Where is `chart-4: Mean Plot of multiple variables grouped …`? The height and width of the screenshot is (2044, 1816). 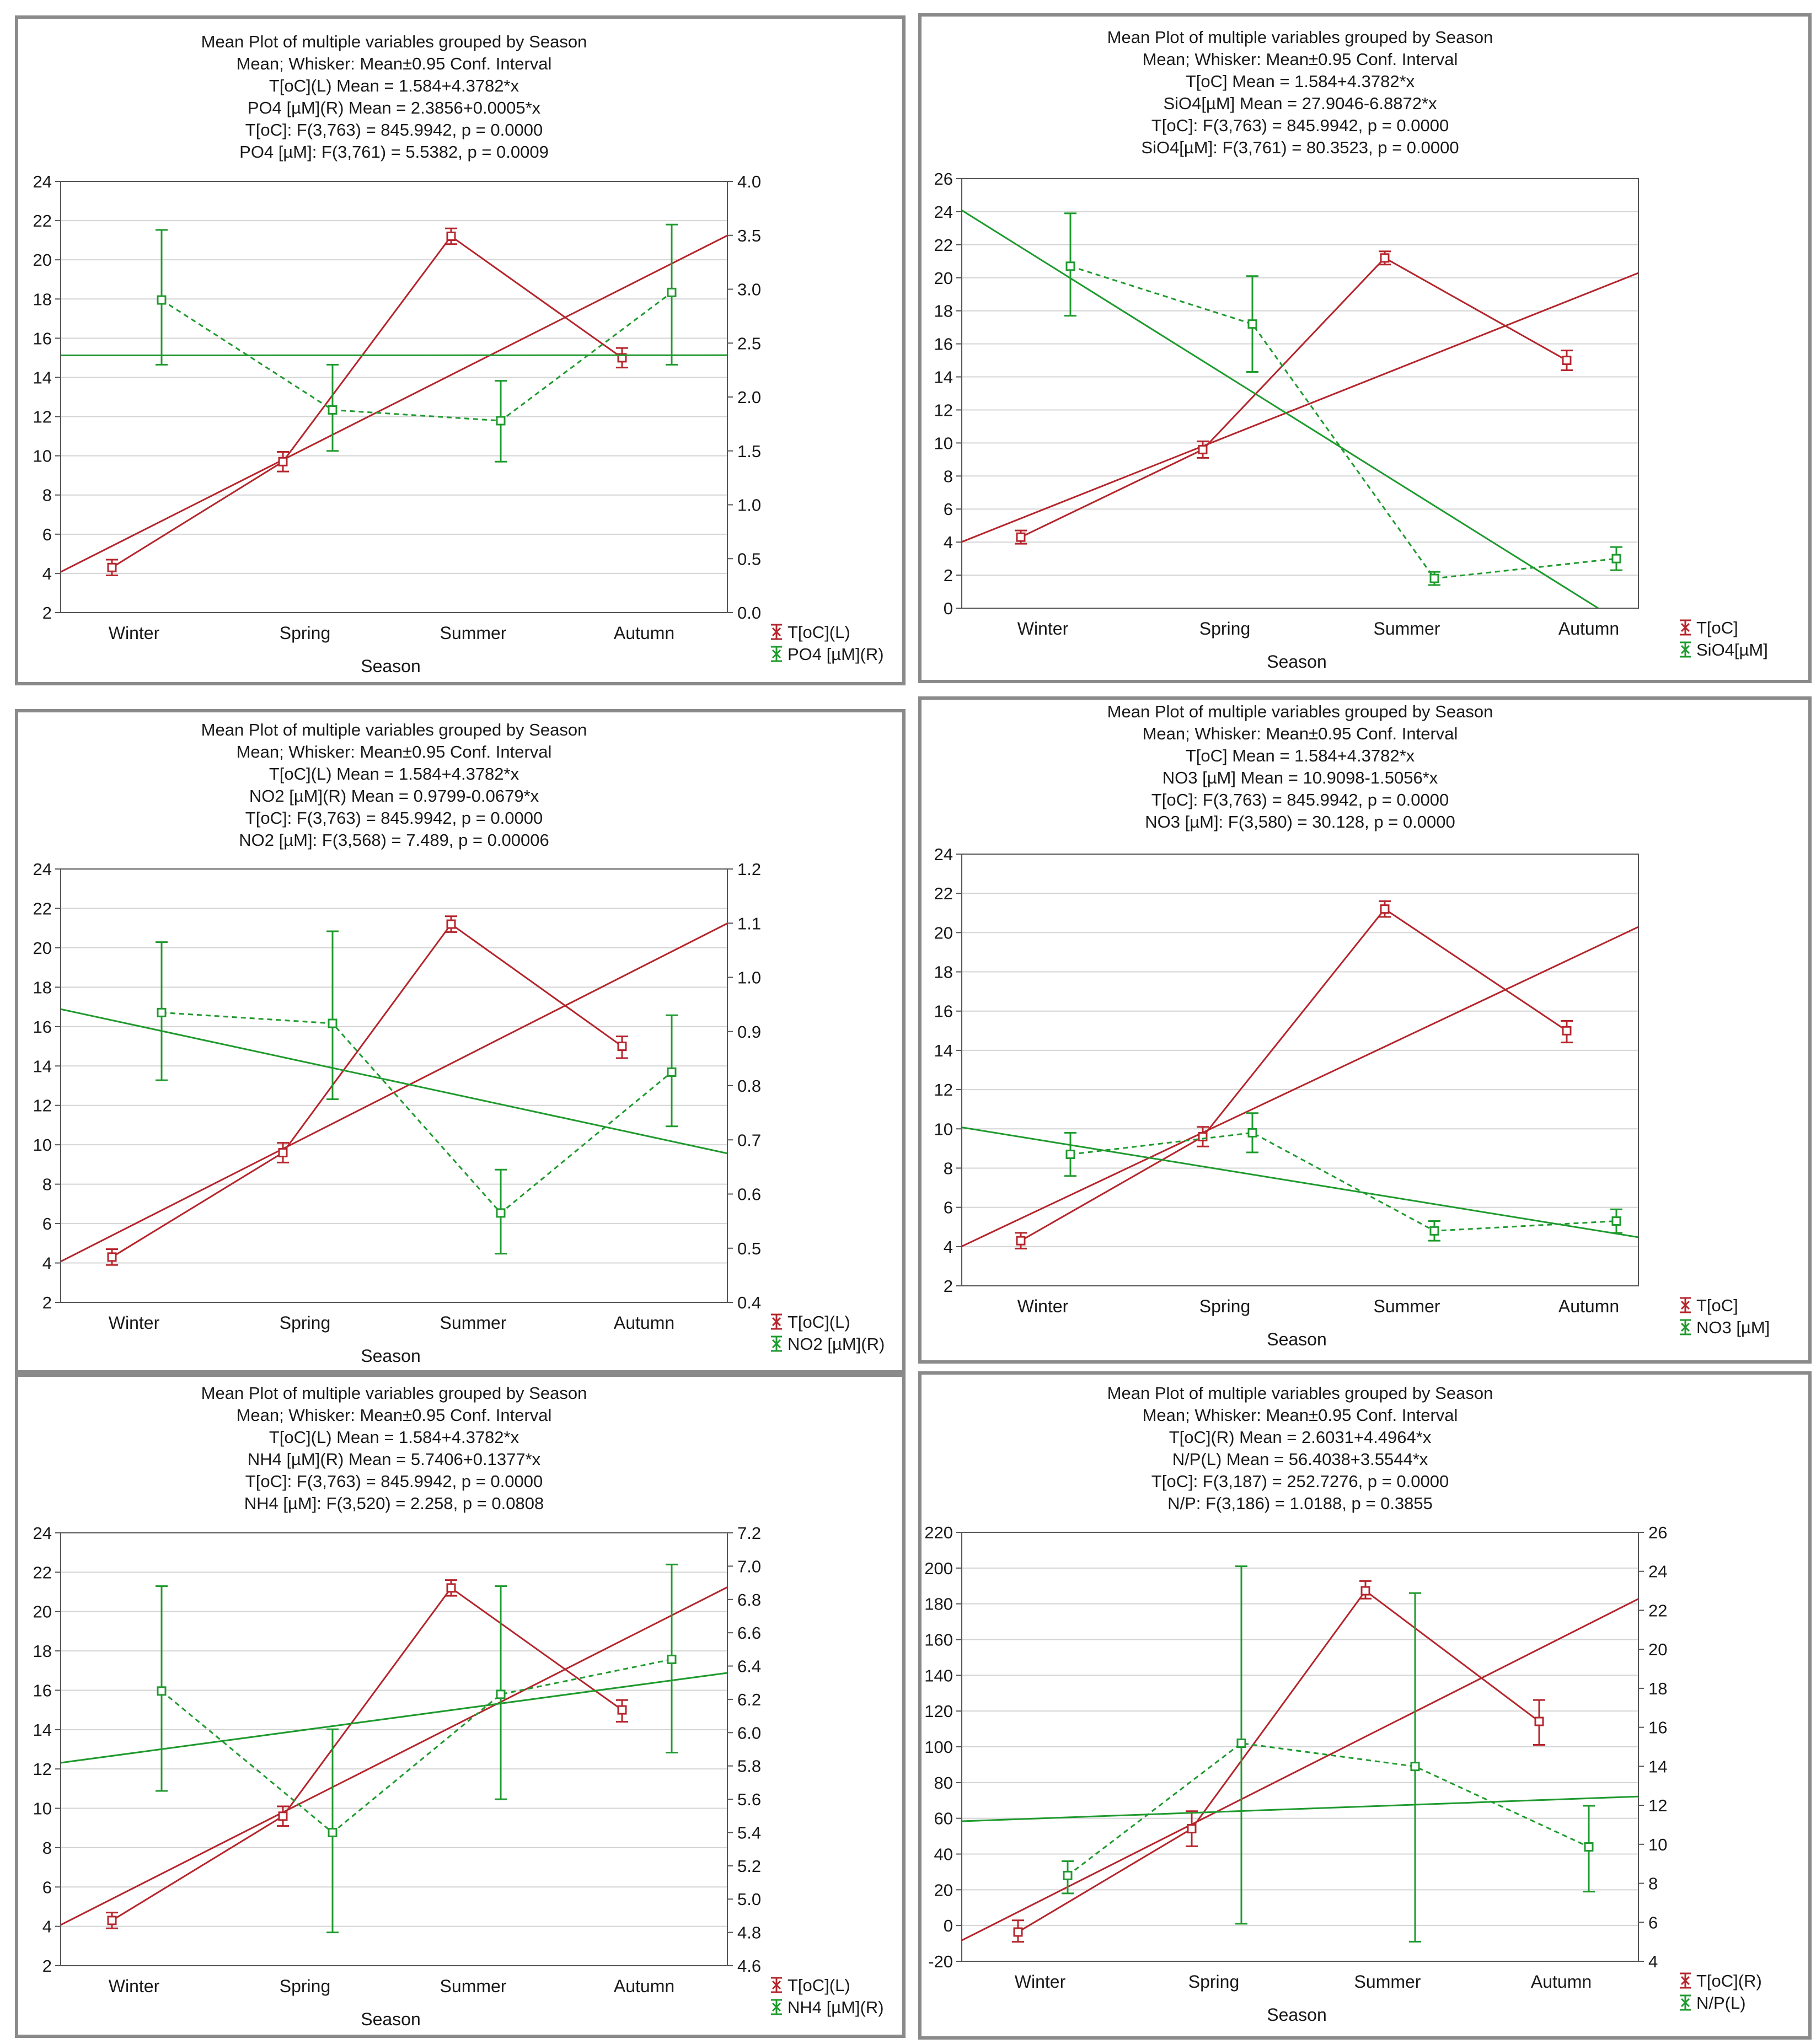
chart-4: Mean Plot of multiple variables grouped … is located at coordinates (1352, 1025).